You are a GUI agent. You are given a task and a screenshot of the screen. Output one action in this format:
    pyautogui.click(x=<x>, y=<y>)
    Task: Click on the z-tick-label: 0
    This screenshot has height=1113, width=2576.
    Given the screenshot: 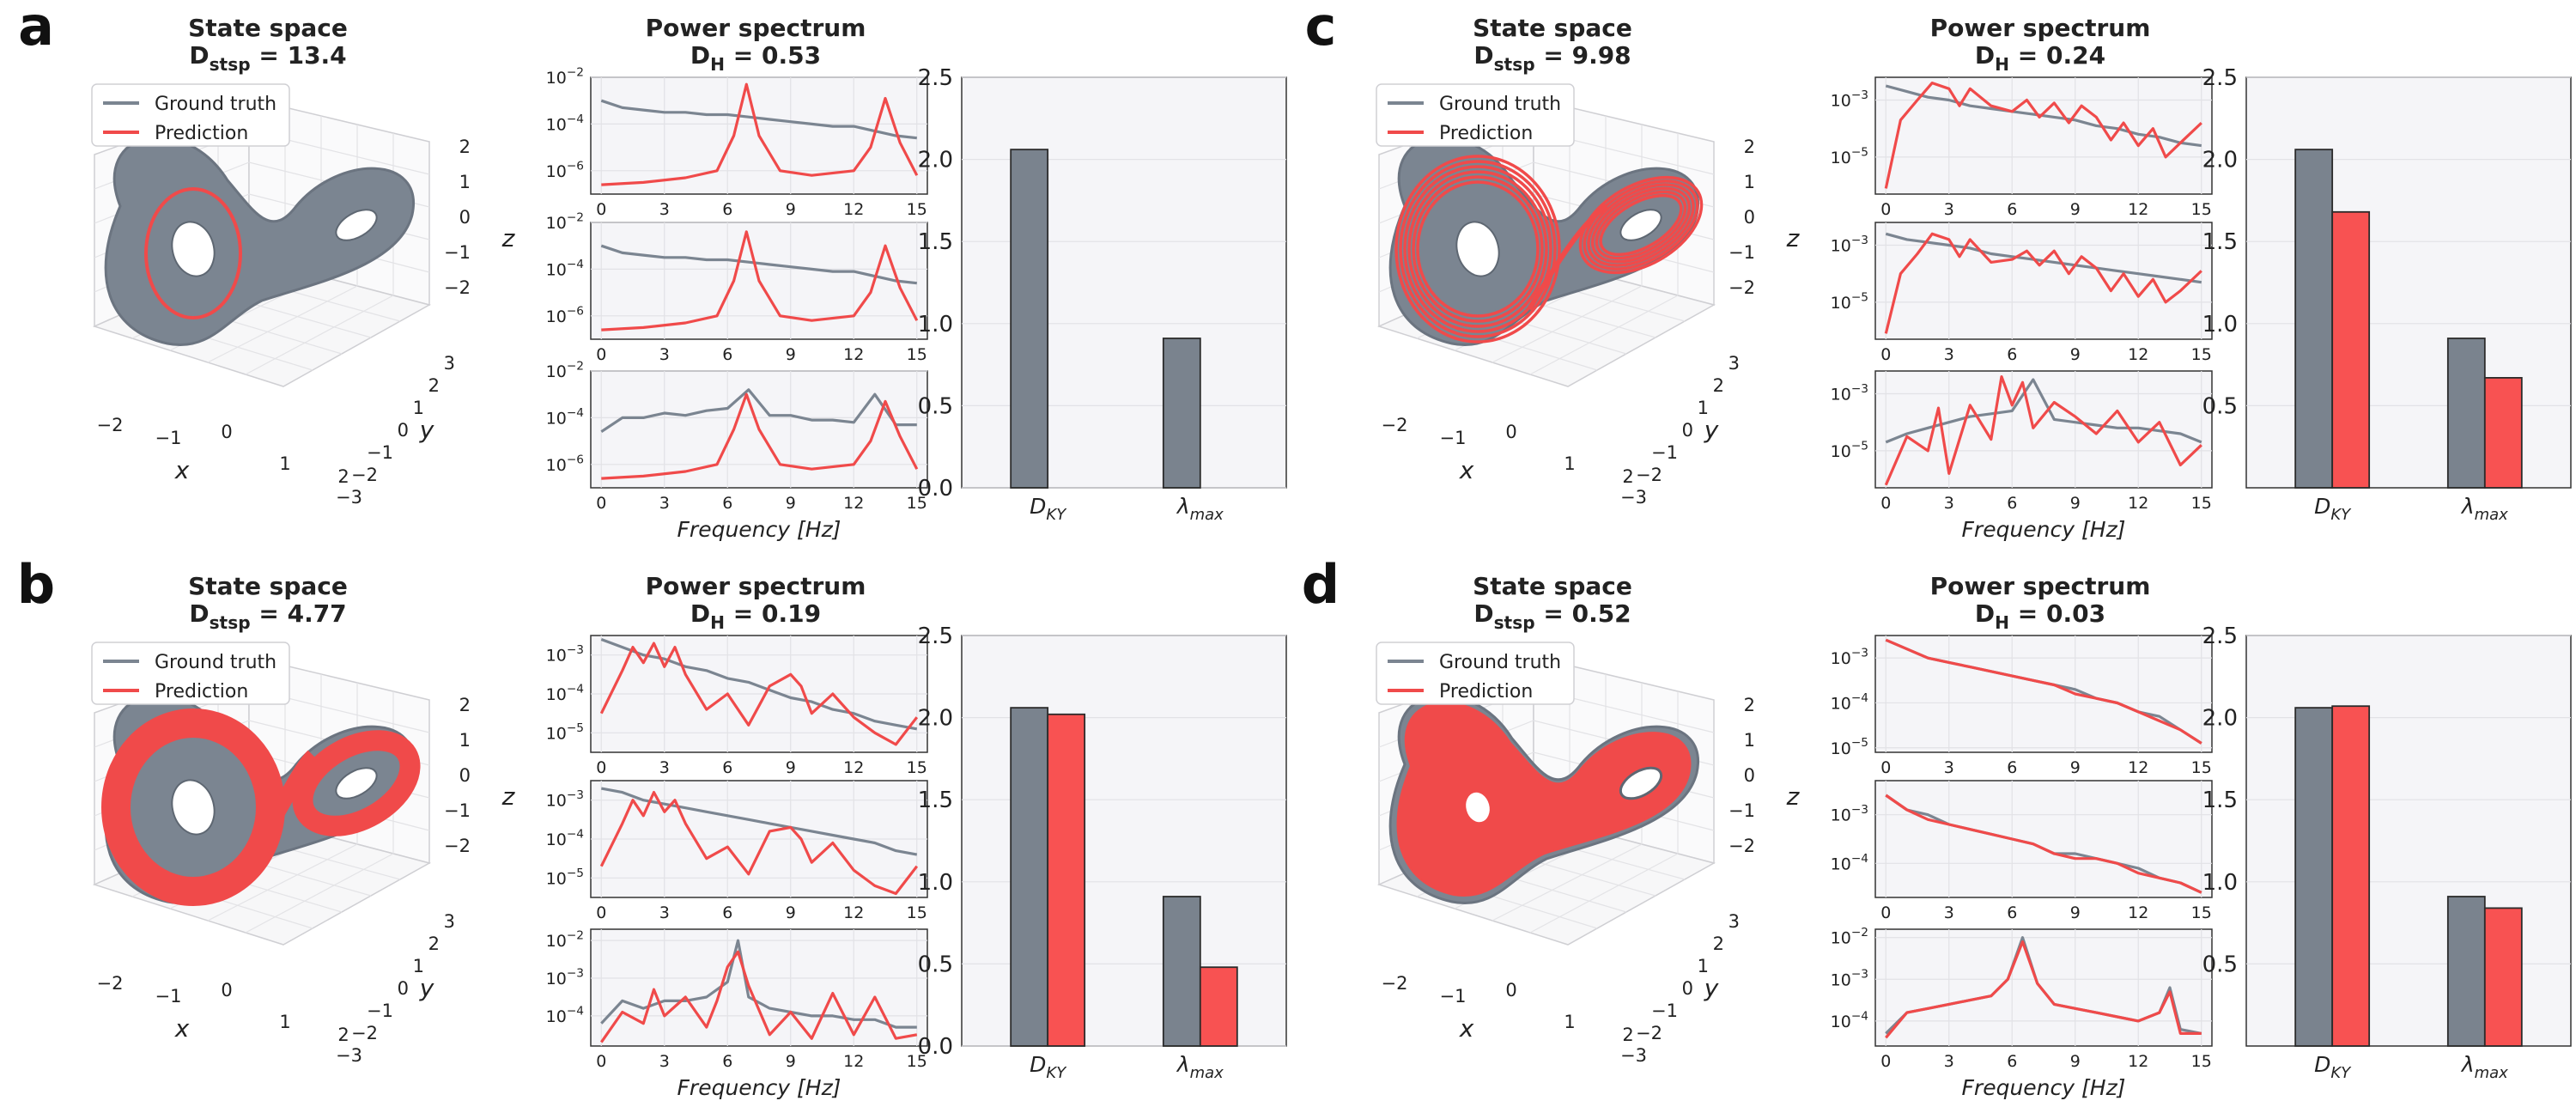 What is the action you would take?
    pyautogui.click(x=465, y=218)
    